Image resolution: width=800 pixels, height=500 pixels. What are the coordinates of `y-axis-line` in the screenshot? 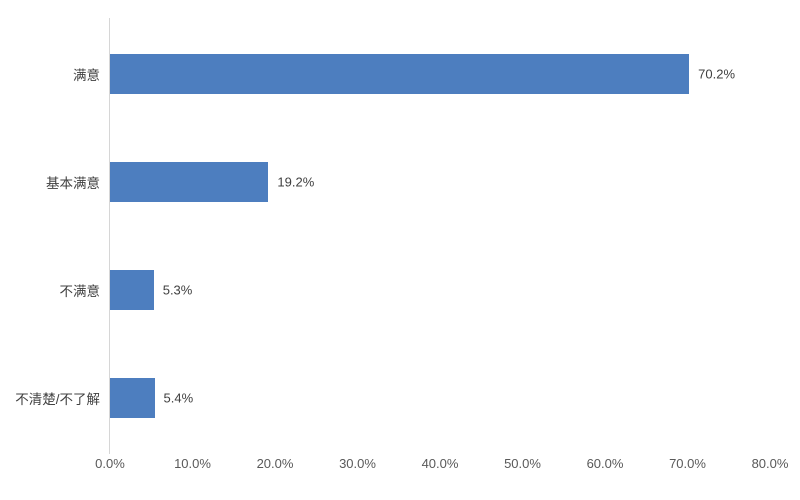 It's located at (109, 236).